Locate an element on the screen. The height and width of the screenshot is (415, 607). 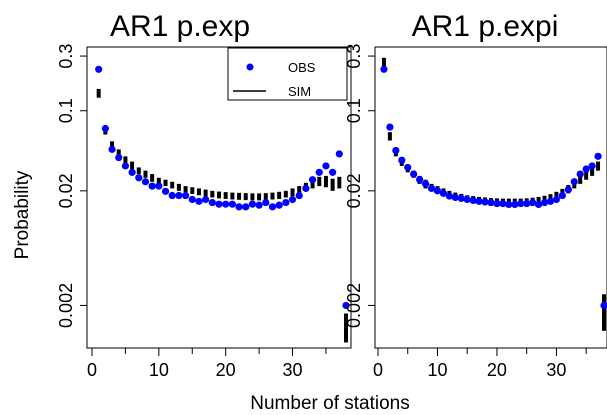
legend-label-obs: OBS is located at coordinates (302, 67).